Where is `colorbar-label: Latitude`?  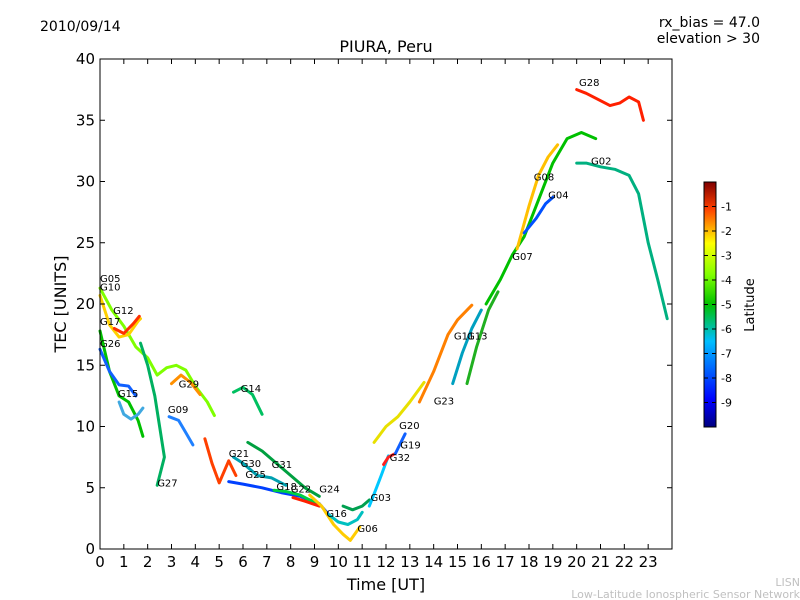 colorbar-label: Latitude is located at coordinates (750, 305).